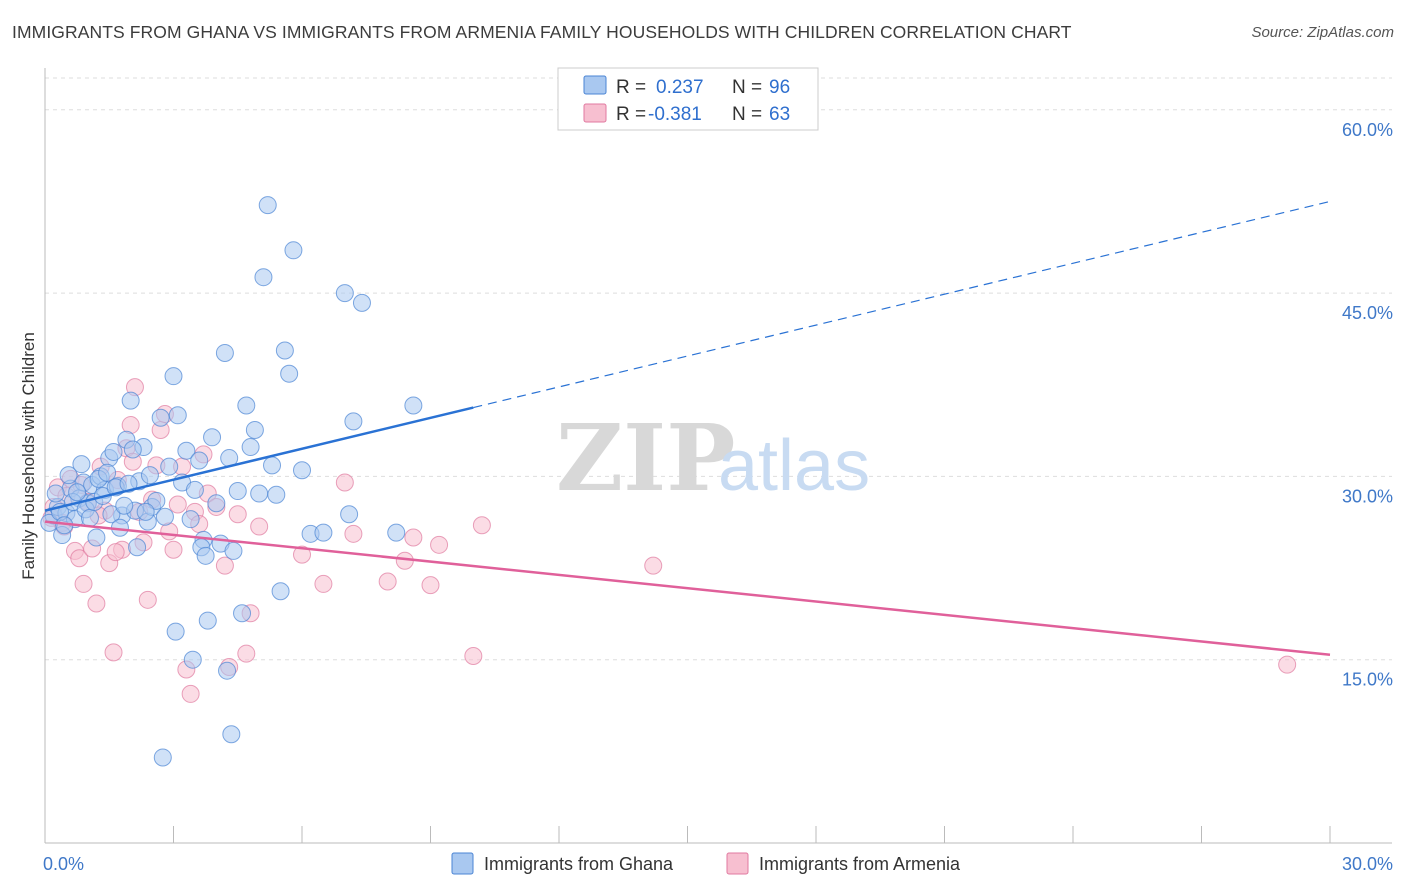  I want to click on y-tick-label: 60.0%, so click(1367, 130).